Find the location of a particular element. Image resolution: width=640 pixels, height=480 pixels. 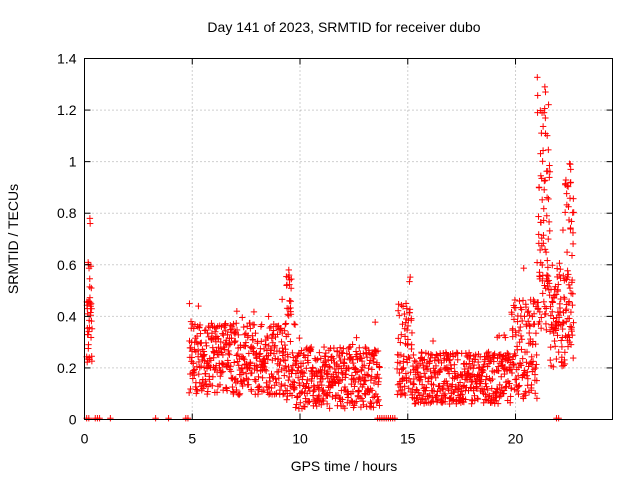

y-tick-label: 0.6 is located at coordinates (67, 265).